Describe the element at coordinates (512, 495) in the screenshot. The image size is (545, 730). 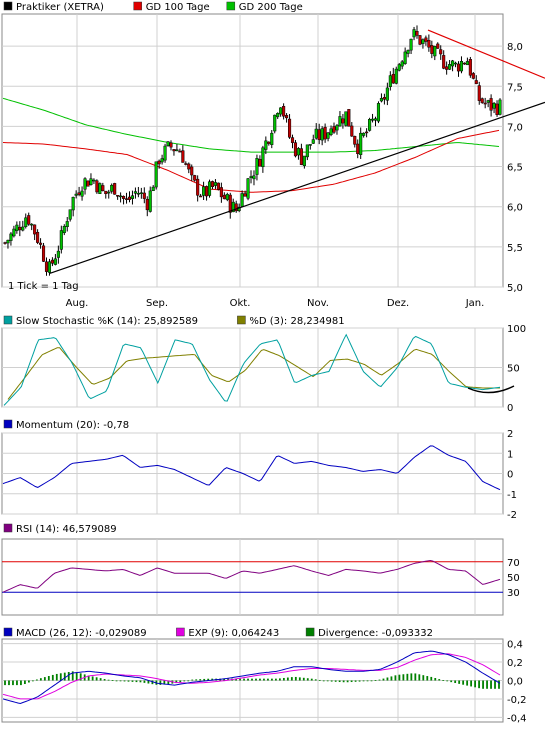
I see `y-tick-label: -1` at that location.